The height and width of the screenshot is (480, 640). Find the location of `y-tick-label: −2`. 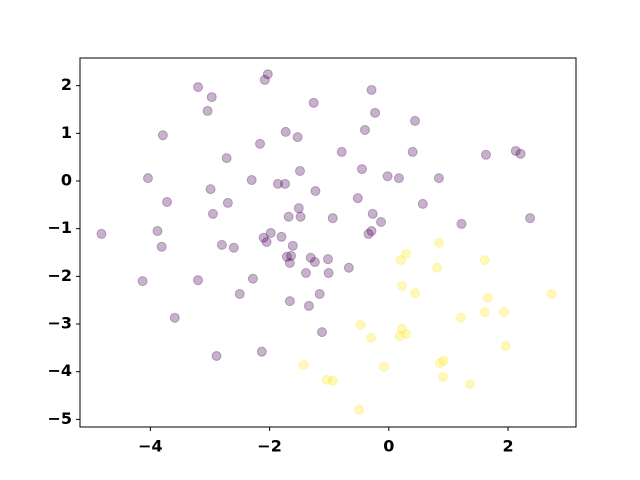

y-tick-label: −2 is located at coordinates (59, 275).